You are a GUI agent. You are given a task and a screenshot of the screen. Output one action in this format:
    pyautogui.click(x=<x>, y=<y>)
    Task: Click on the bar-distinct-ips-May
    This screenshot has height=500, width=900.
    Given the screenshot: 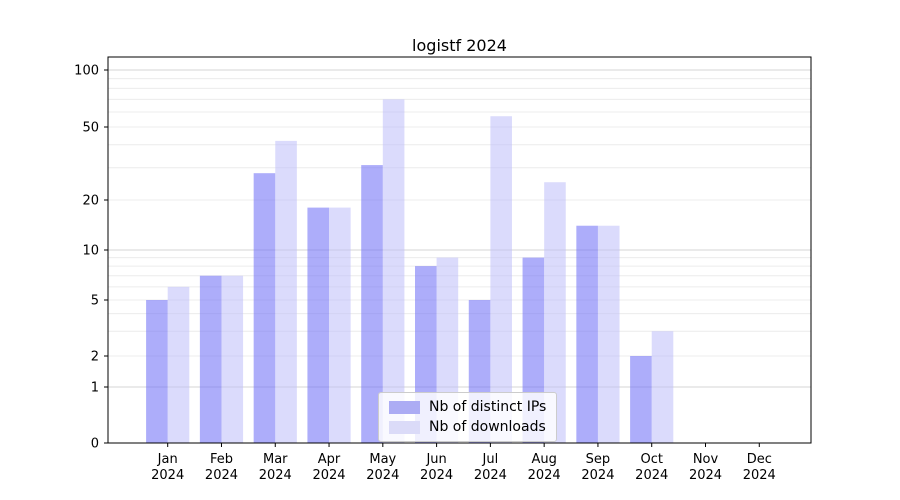 What is the action you would take?
    pyautogui.click(x=372, y=304)
    